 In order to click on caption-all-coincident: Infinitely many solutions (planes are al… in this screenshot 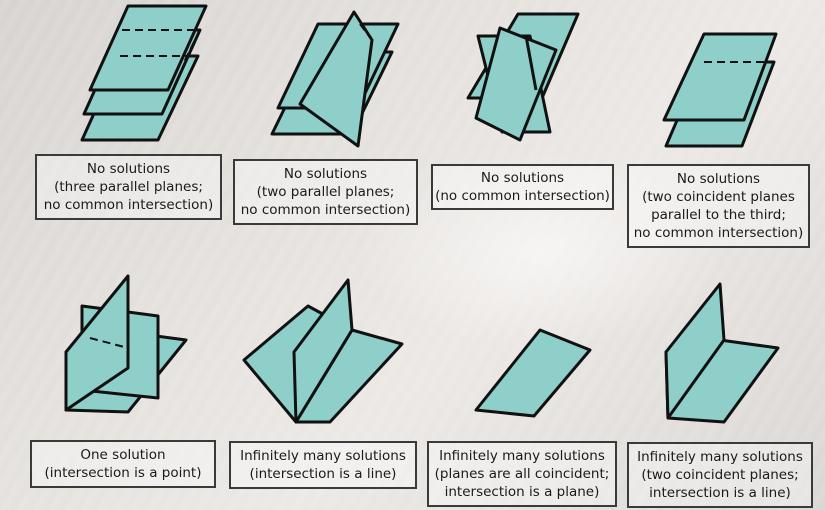, I will do `click(522, 474)`.